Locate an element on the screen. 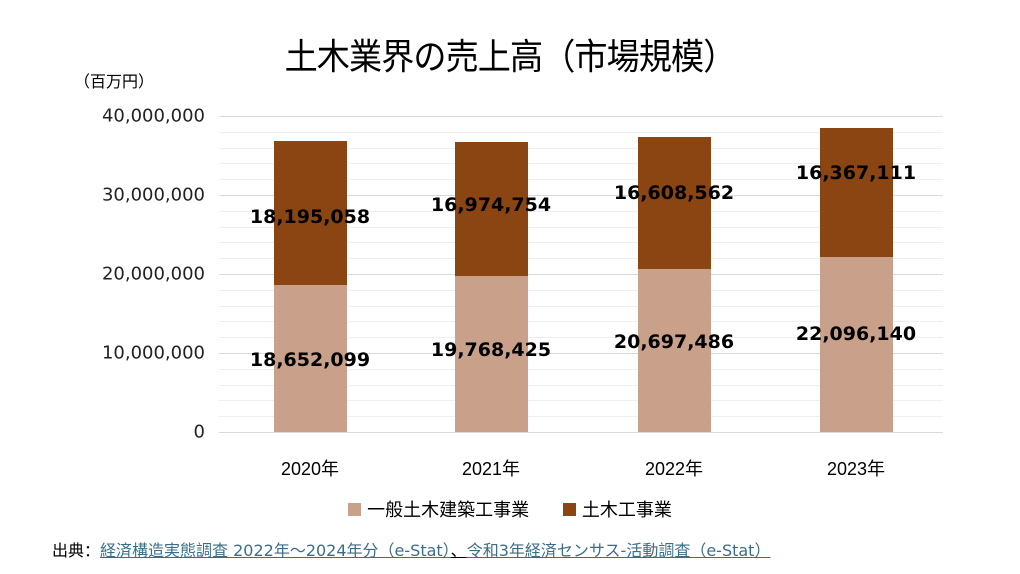 The image size is (1020, 574). bar-2022年 is located at coordinates (674, 274).